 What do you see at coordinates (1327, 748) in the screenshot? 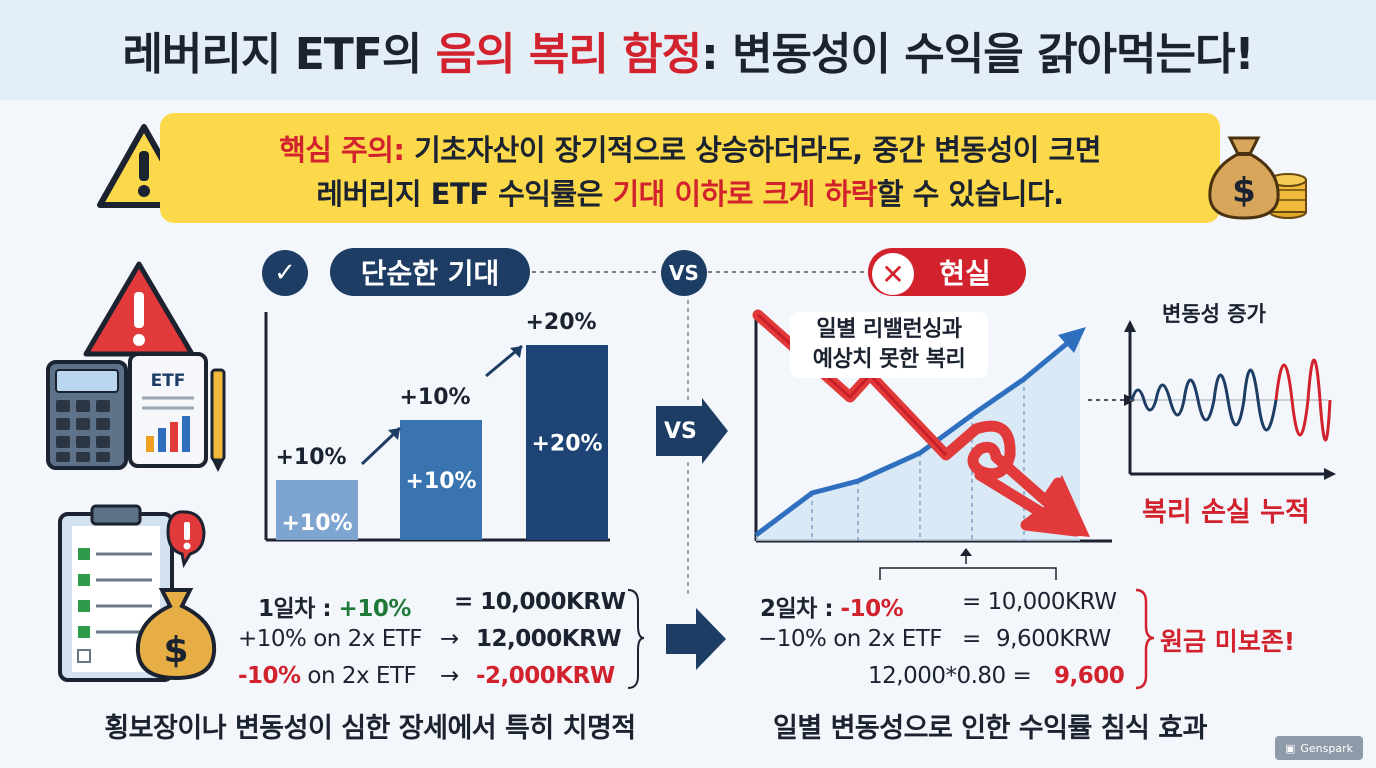
I see `watermark-label: Genspark` at bounding box center [1327, 748].